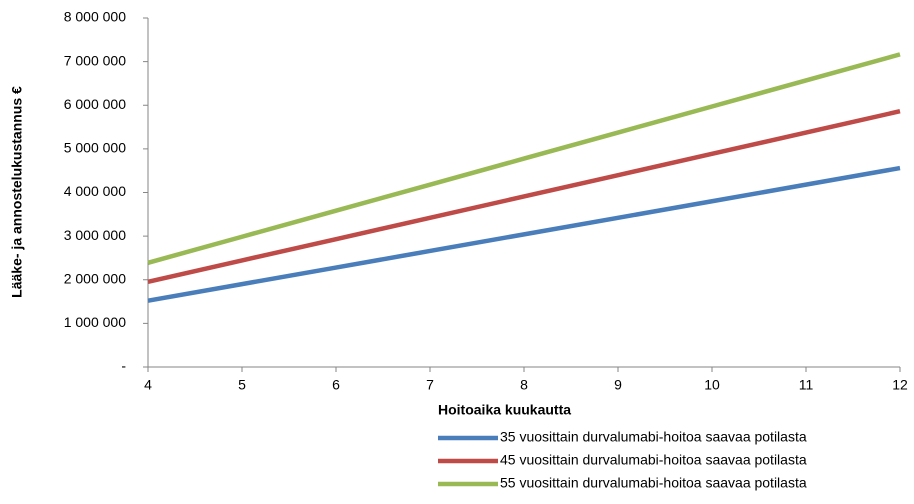 This screenshot has height=504, width=914. I want to click on y-tick-label: 8 000 000, so click(95, 17).